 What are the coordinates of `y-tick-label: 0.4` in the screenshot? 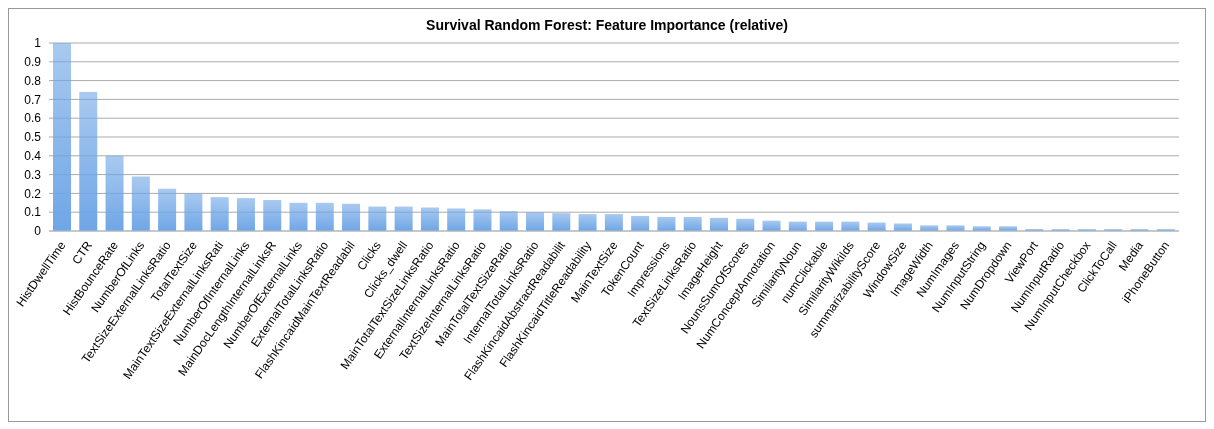 It's located at (33, 156).